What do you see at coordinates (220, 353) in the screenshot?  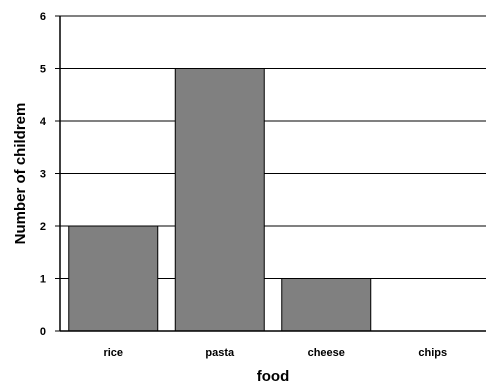 I see `x-tick-label-pasta: pasta` at bounding box center [220, 353].